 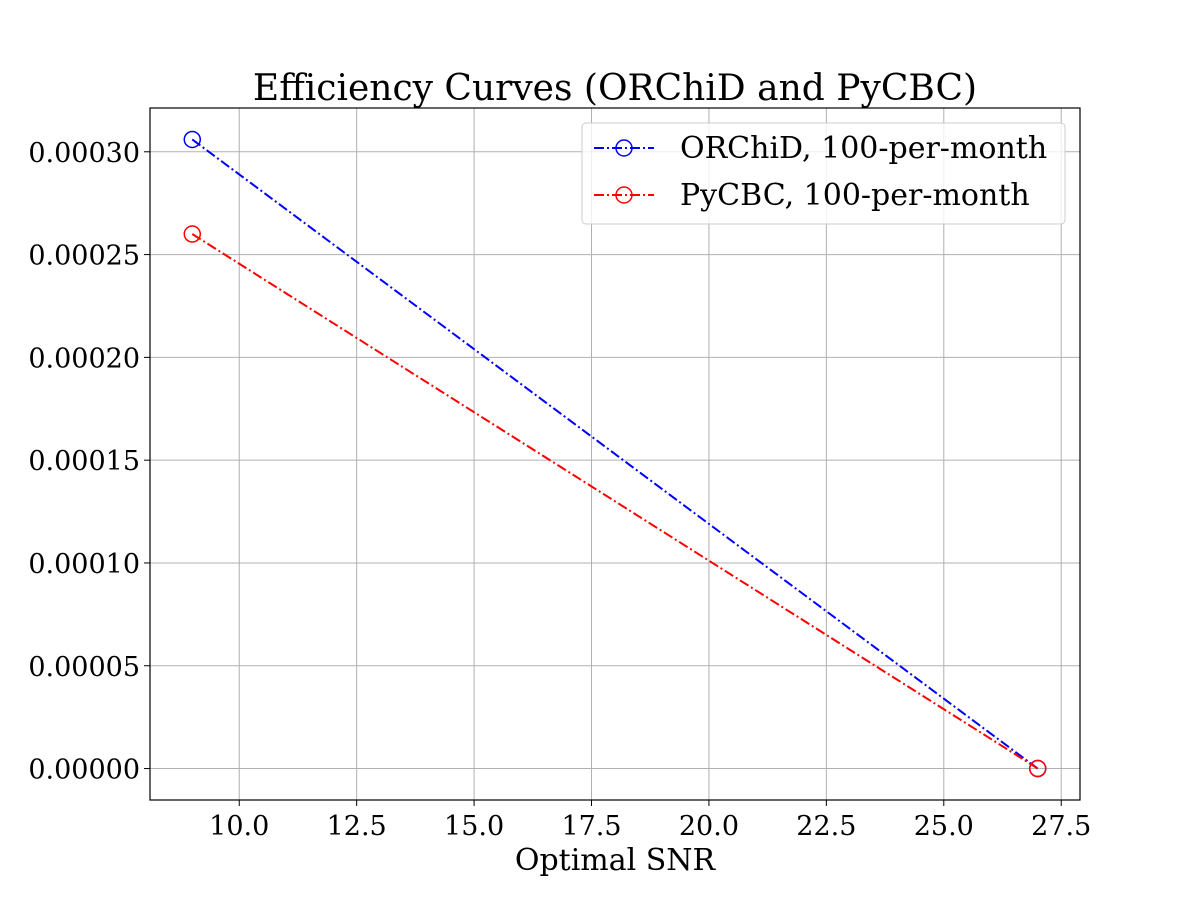 What do you see at coordinates (84, 564) in the screenshot?
I see `y-tick-label: 0.00010` at bounding box center [84, 564].